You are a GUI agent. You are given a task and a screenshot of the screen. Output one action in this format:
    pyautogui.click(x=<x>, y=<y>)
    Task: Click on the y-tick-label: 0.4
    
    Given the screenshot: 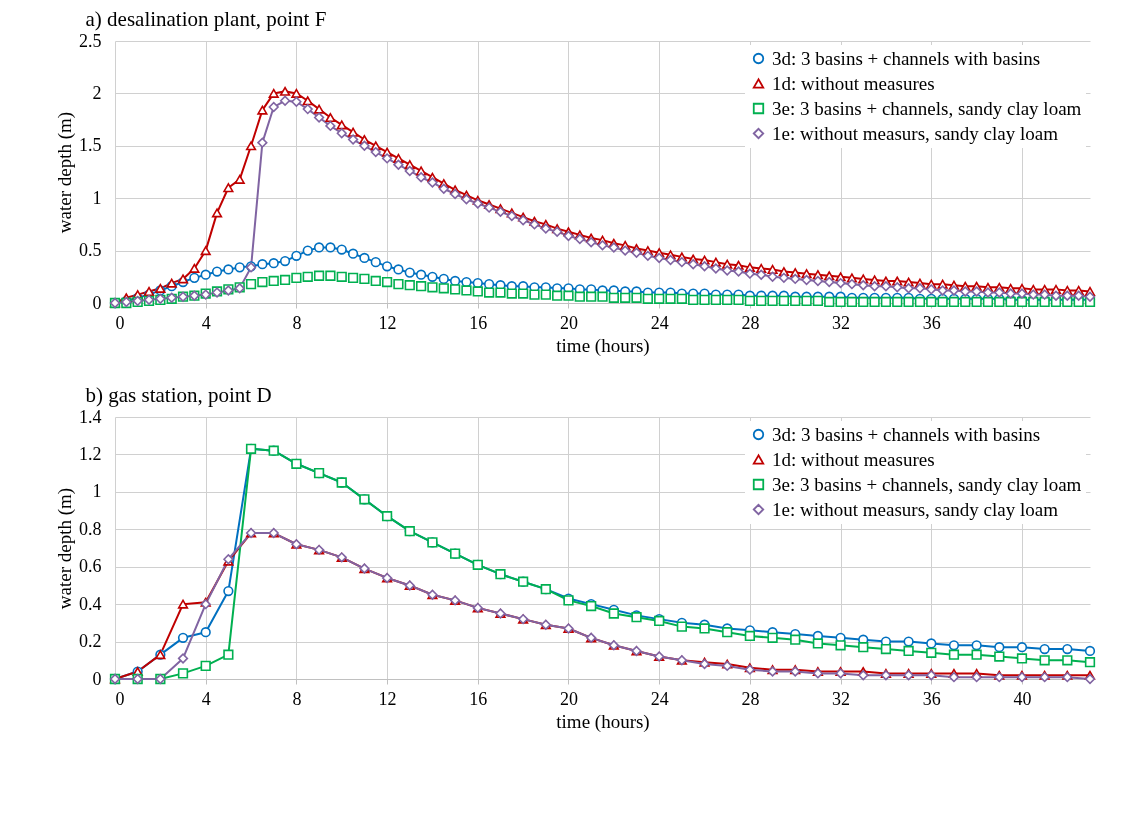 What is the action you would take?
    pyautogui.click(x=90, y=603)
    